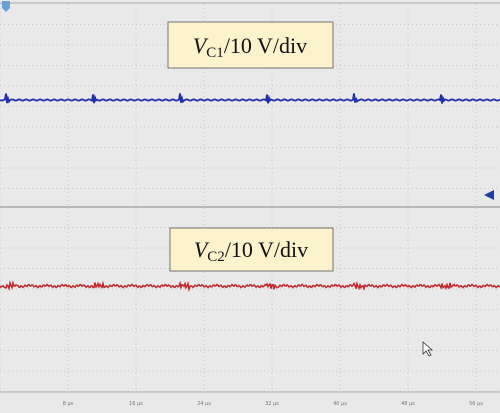  Describe the element at coordinates (136, 404) in the screenshot. I see `time-tick-label: 16 µs` at that location.